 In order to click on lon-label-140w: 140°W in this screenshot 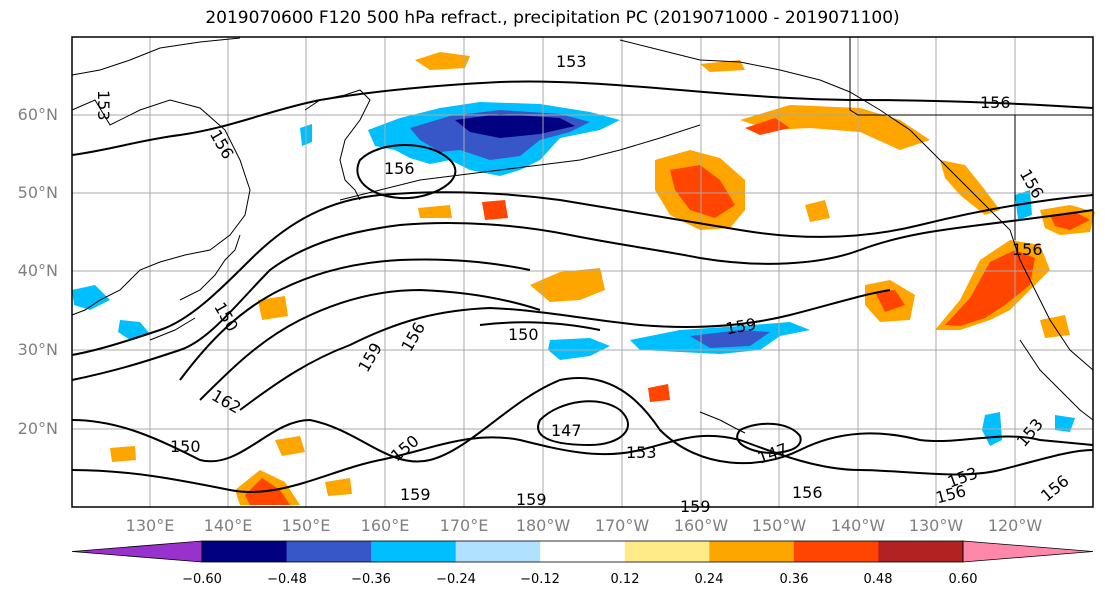, I will do `click(858, 525)`.